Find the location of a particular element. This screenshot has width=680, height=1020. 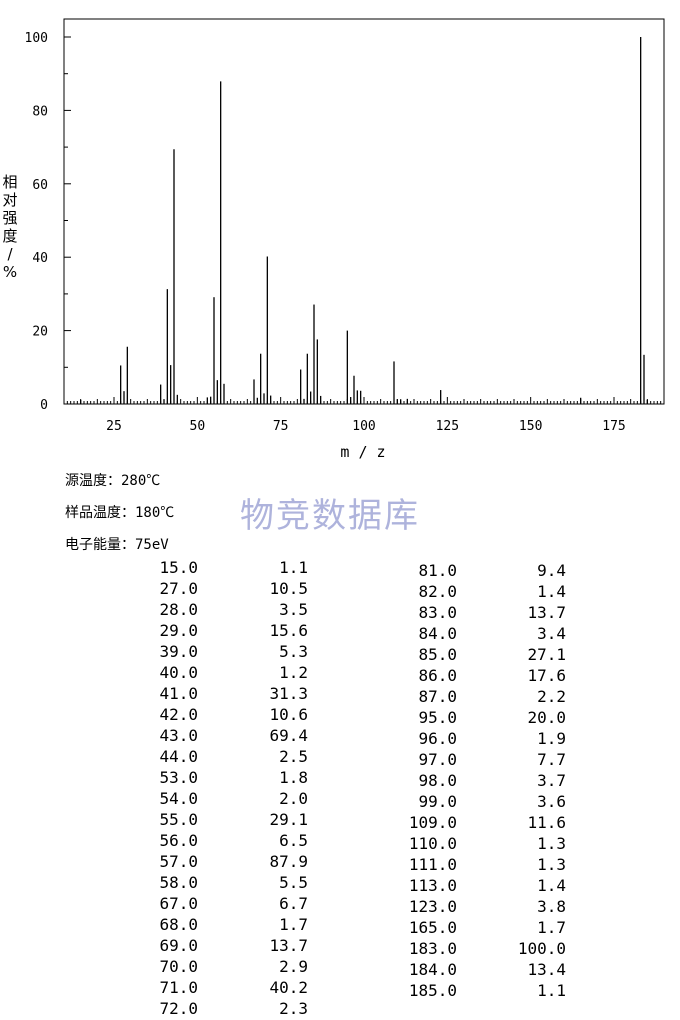

peak-mz: 83.0 is located at coordinates (437, 612).